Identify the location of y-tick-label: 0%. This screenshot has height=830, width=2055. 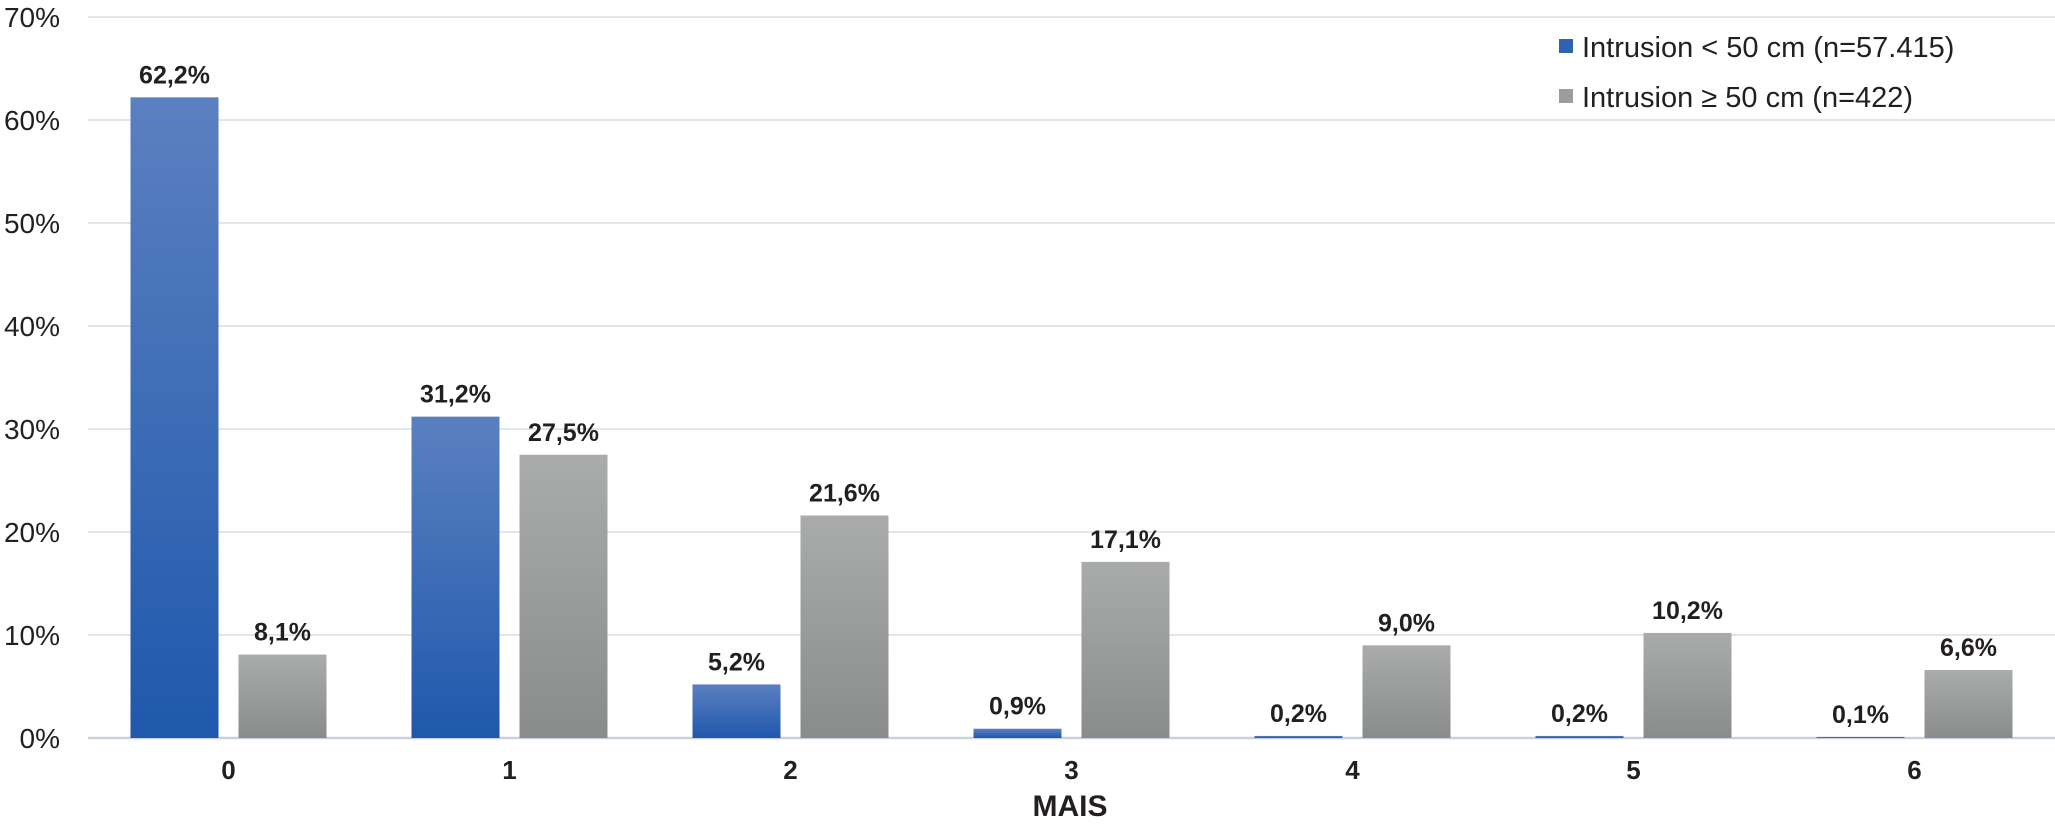
(40, 738).